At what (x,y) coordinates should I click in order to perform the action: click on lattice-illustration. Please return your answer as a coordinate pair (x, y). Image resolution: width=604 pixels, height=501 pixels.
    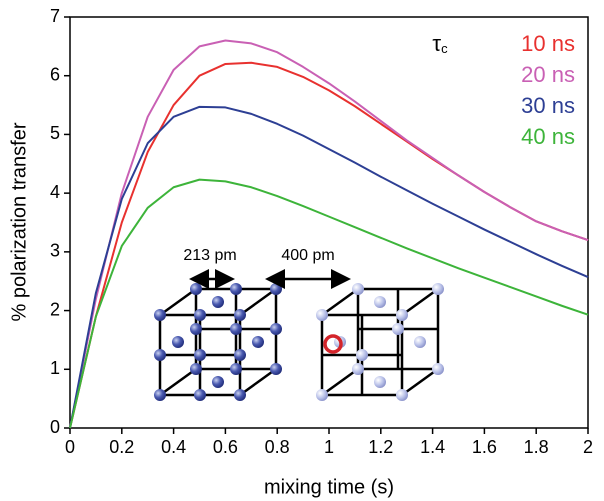
    Looking at the image, I should click on (299, 342).